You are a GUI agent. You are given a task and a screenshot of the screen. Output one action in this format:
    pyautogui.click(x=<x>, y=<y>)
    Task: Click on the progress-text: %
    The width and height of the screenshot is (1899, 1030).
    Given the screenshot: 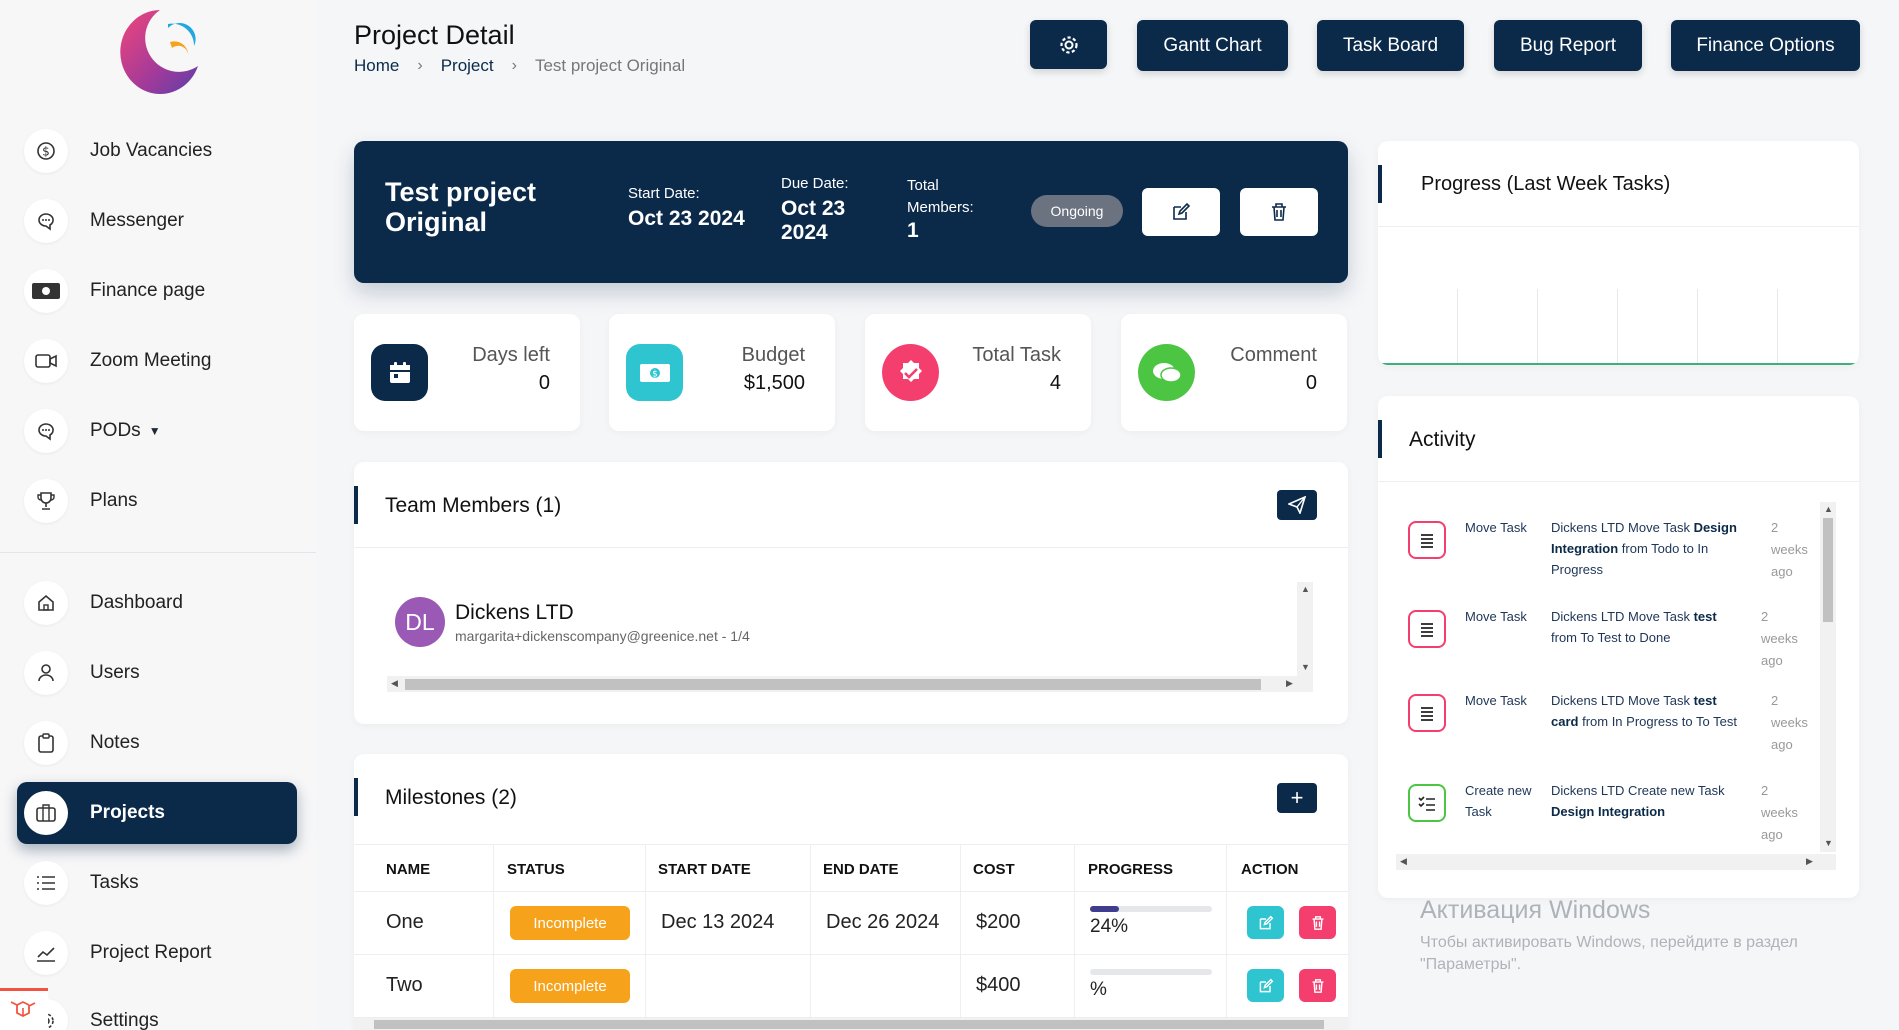 What is the action you would take?
    pyautogui.click(x=1098, y=989)
    